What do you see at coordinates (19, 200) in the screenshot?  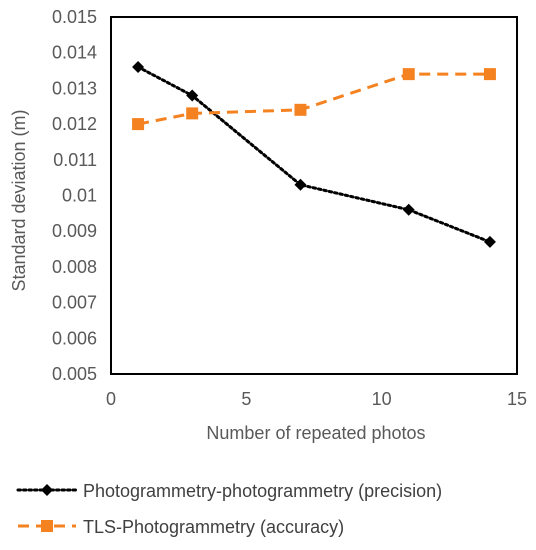 I see `y-axis-title: Standard deviation (m)` at bounding box center [19, 200].